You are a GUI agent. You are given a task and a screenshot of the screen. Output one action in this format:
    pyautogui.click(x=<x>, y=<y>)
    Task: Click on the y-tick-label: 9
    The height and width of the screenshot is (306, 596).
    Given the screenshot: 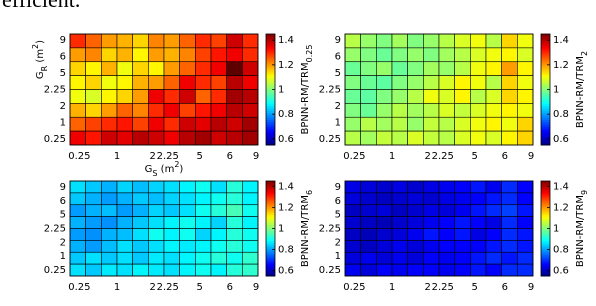 What is the action you would take?
    pyautogui.click(x=63, y=187)
    